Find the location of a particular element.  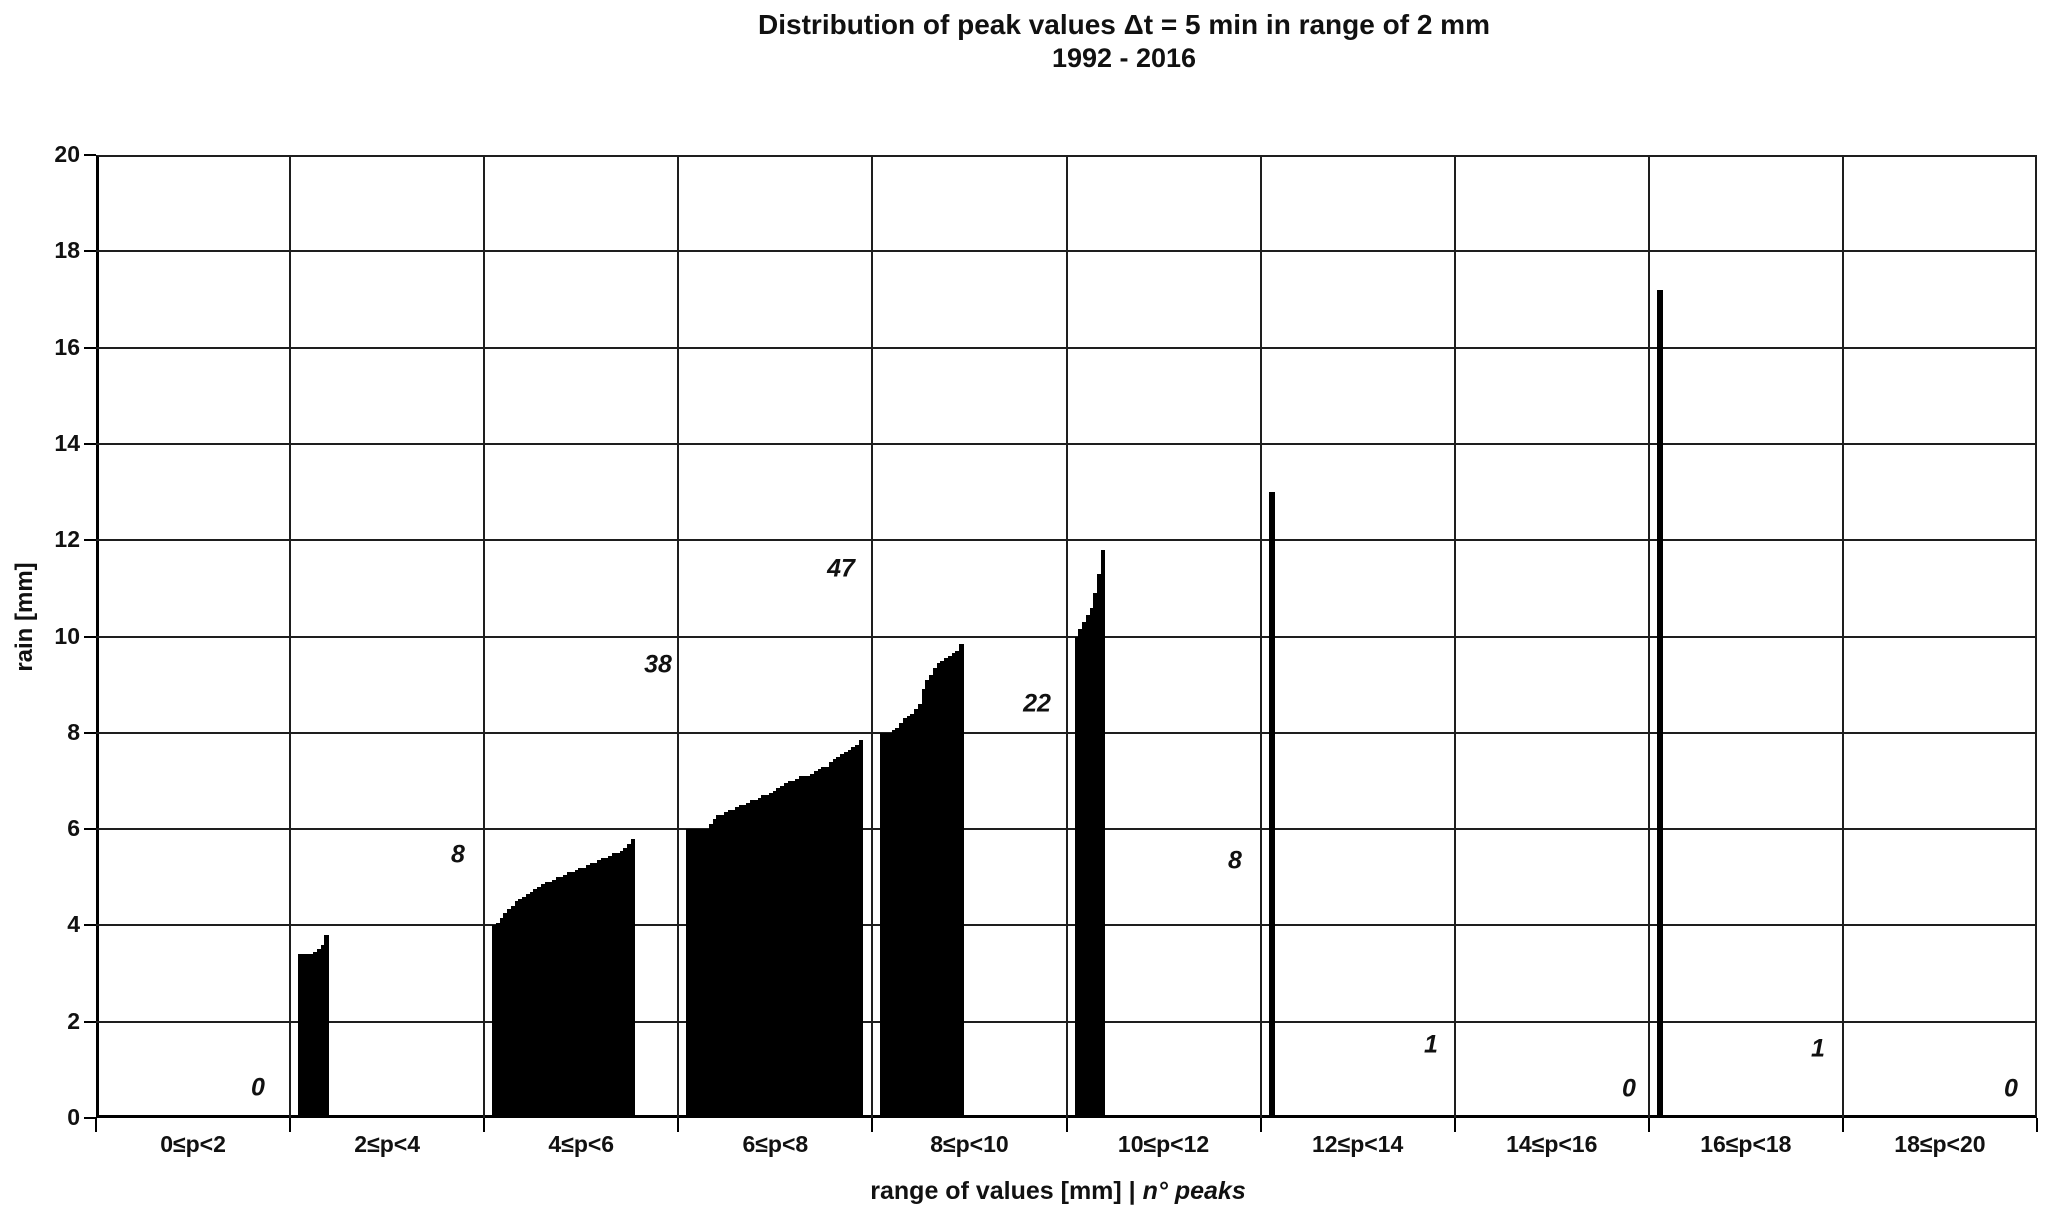

x-tick-label: 12≤p<14 is located at coordinates (1358, 1144).